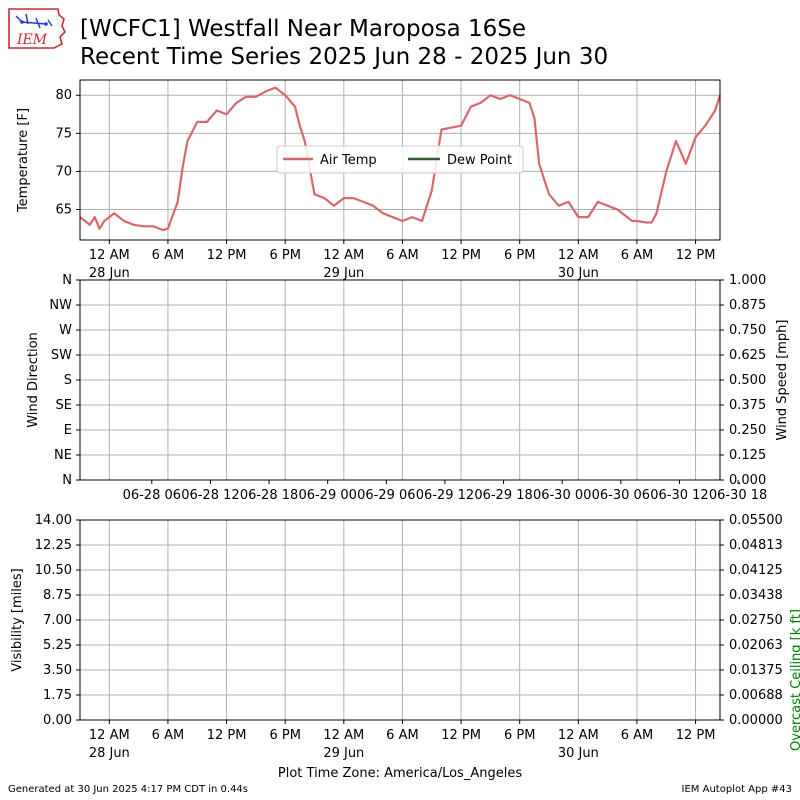 Image resolution: width=800 pixels, height=800 pixels. What do you see at coordinates (64, 405) in the screenshot?
I see `wind-dir-tick-label: SE` at bounding box center [64, 405].